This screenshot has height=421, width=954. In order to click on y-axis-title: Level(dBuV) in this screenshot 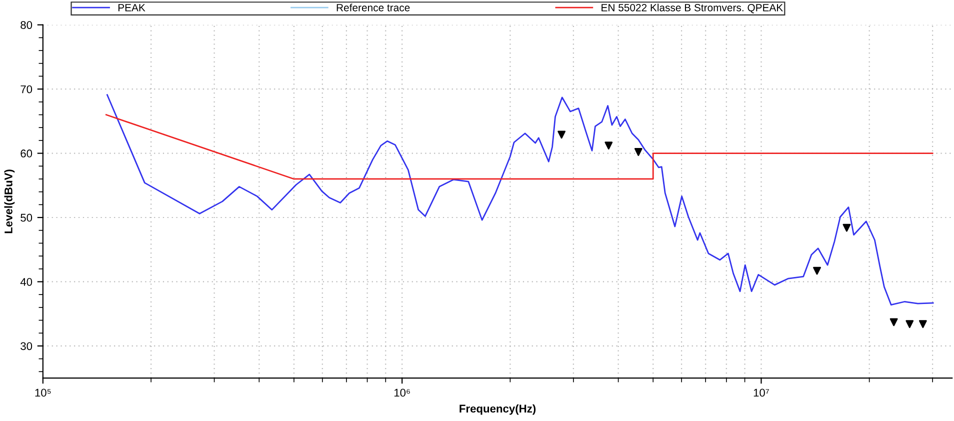, I will do `click(9, 202)`.